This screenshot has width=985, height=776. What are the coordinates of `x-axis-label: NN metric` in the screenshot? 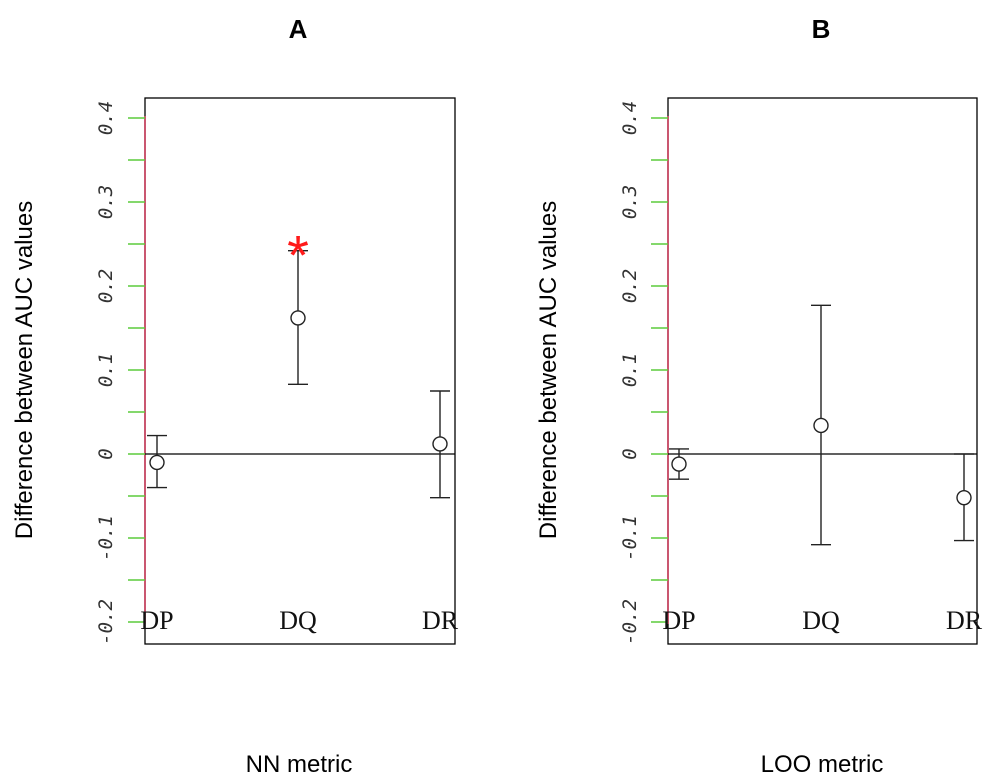 It's located at (299, 763).